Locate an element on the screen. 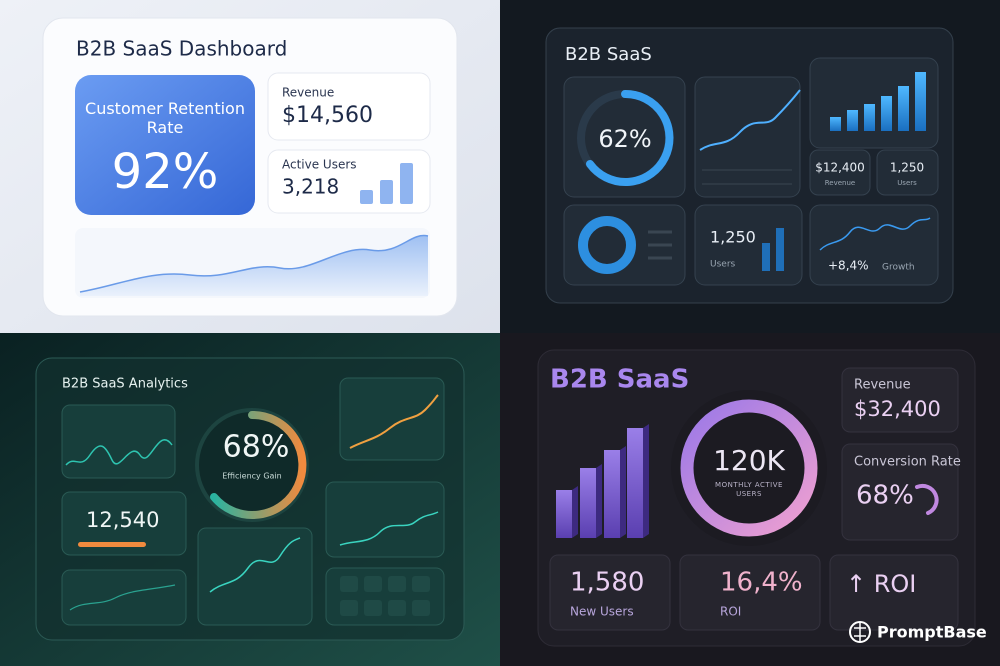 The width and height of the screenshot is (1000, 666). square-grid is located at coordinates (385, 596).